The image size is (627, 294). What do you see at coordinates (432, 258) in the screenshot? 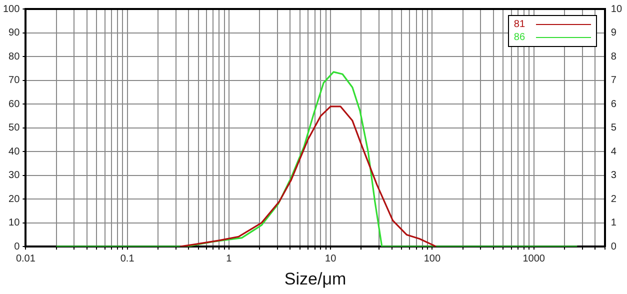
I see `x-tick-label: 100` at bounding box center [432, 258].